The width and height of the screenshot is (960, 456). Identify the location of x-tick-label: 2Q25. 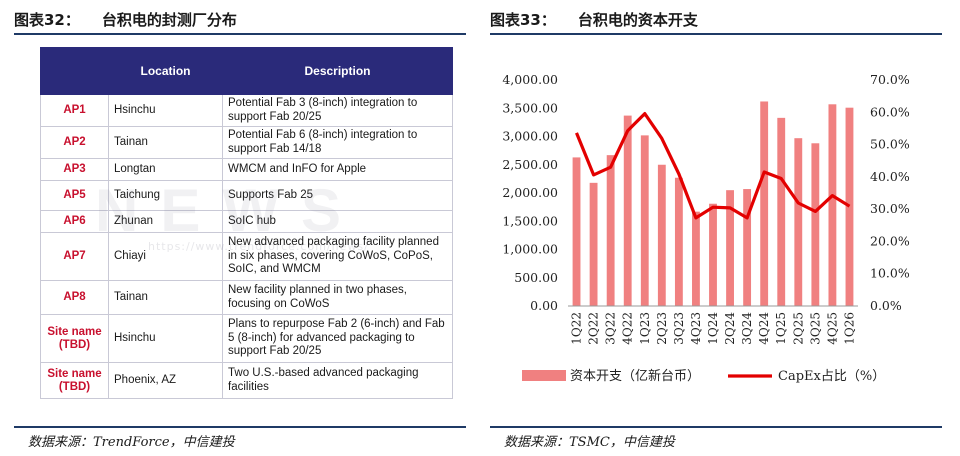
(798, 328).